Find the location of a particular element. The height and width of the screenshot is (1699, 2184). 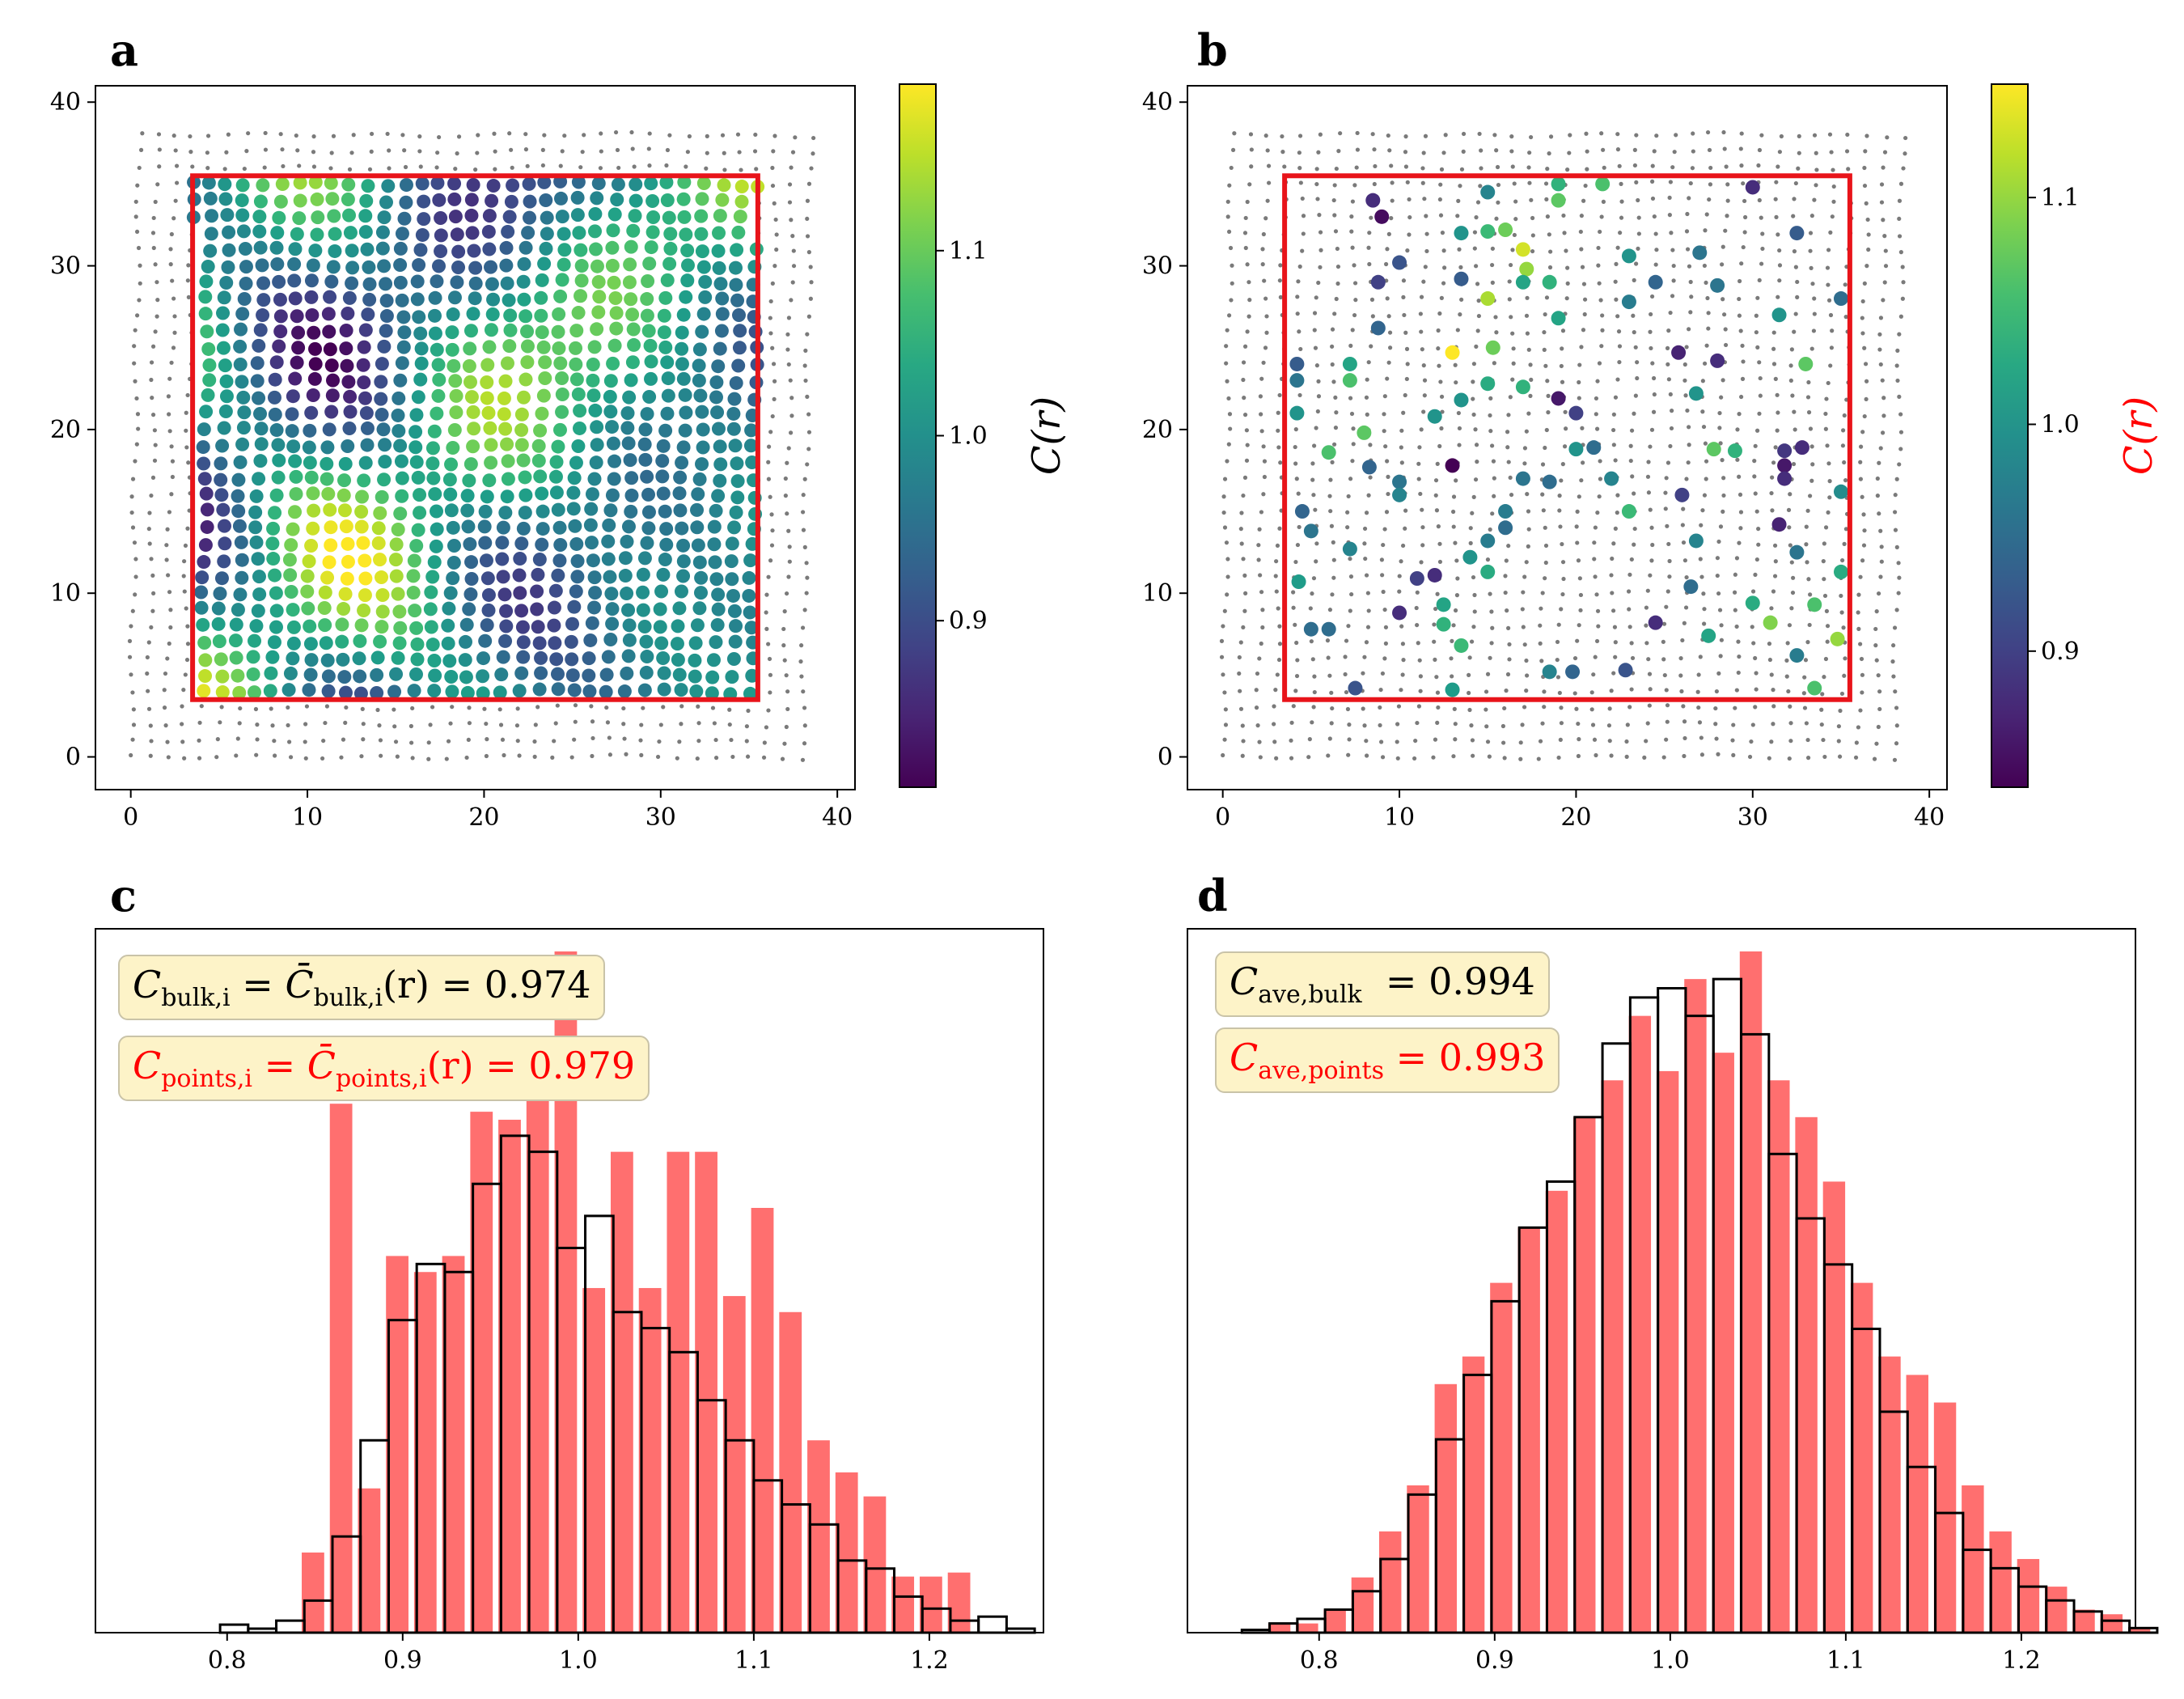

grid-points-layer is located at coordinates (1563, 446).